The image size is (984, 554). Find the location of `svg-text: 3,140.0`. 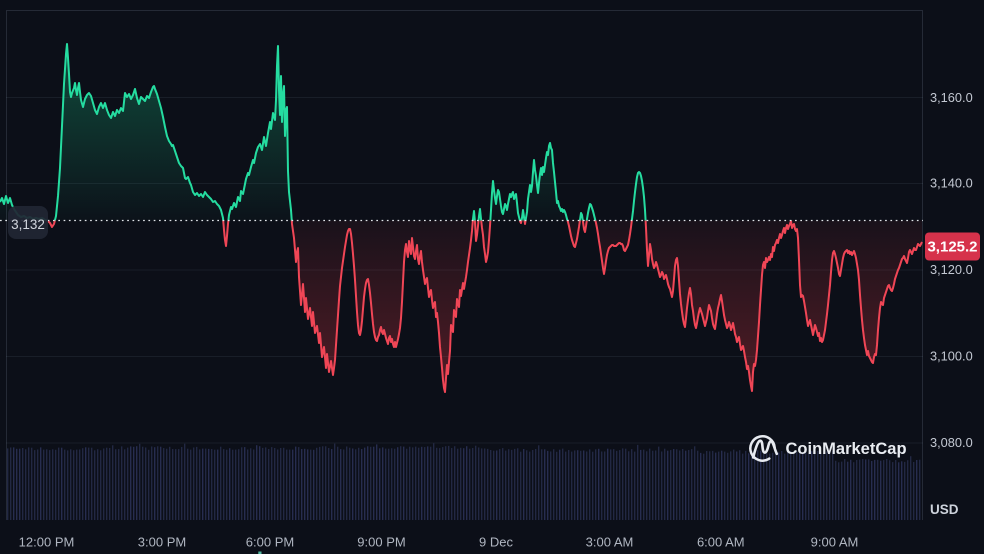

svg-text: 3,140.0 is located at coordinates (951, 182).